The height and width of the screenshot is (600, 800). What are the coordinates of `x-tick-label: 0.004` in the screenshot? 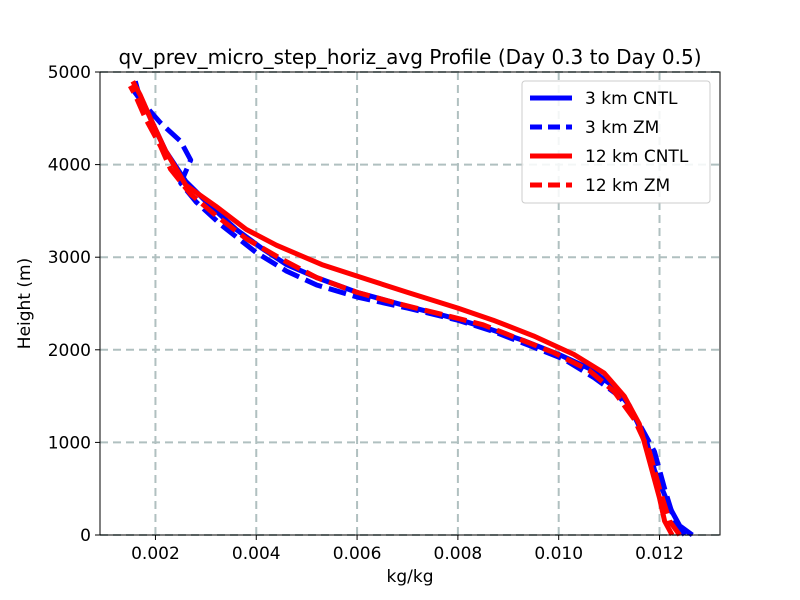 It's located at (256, 554).